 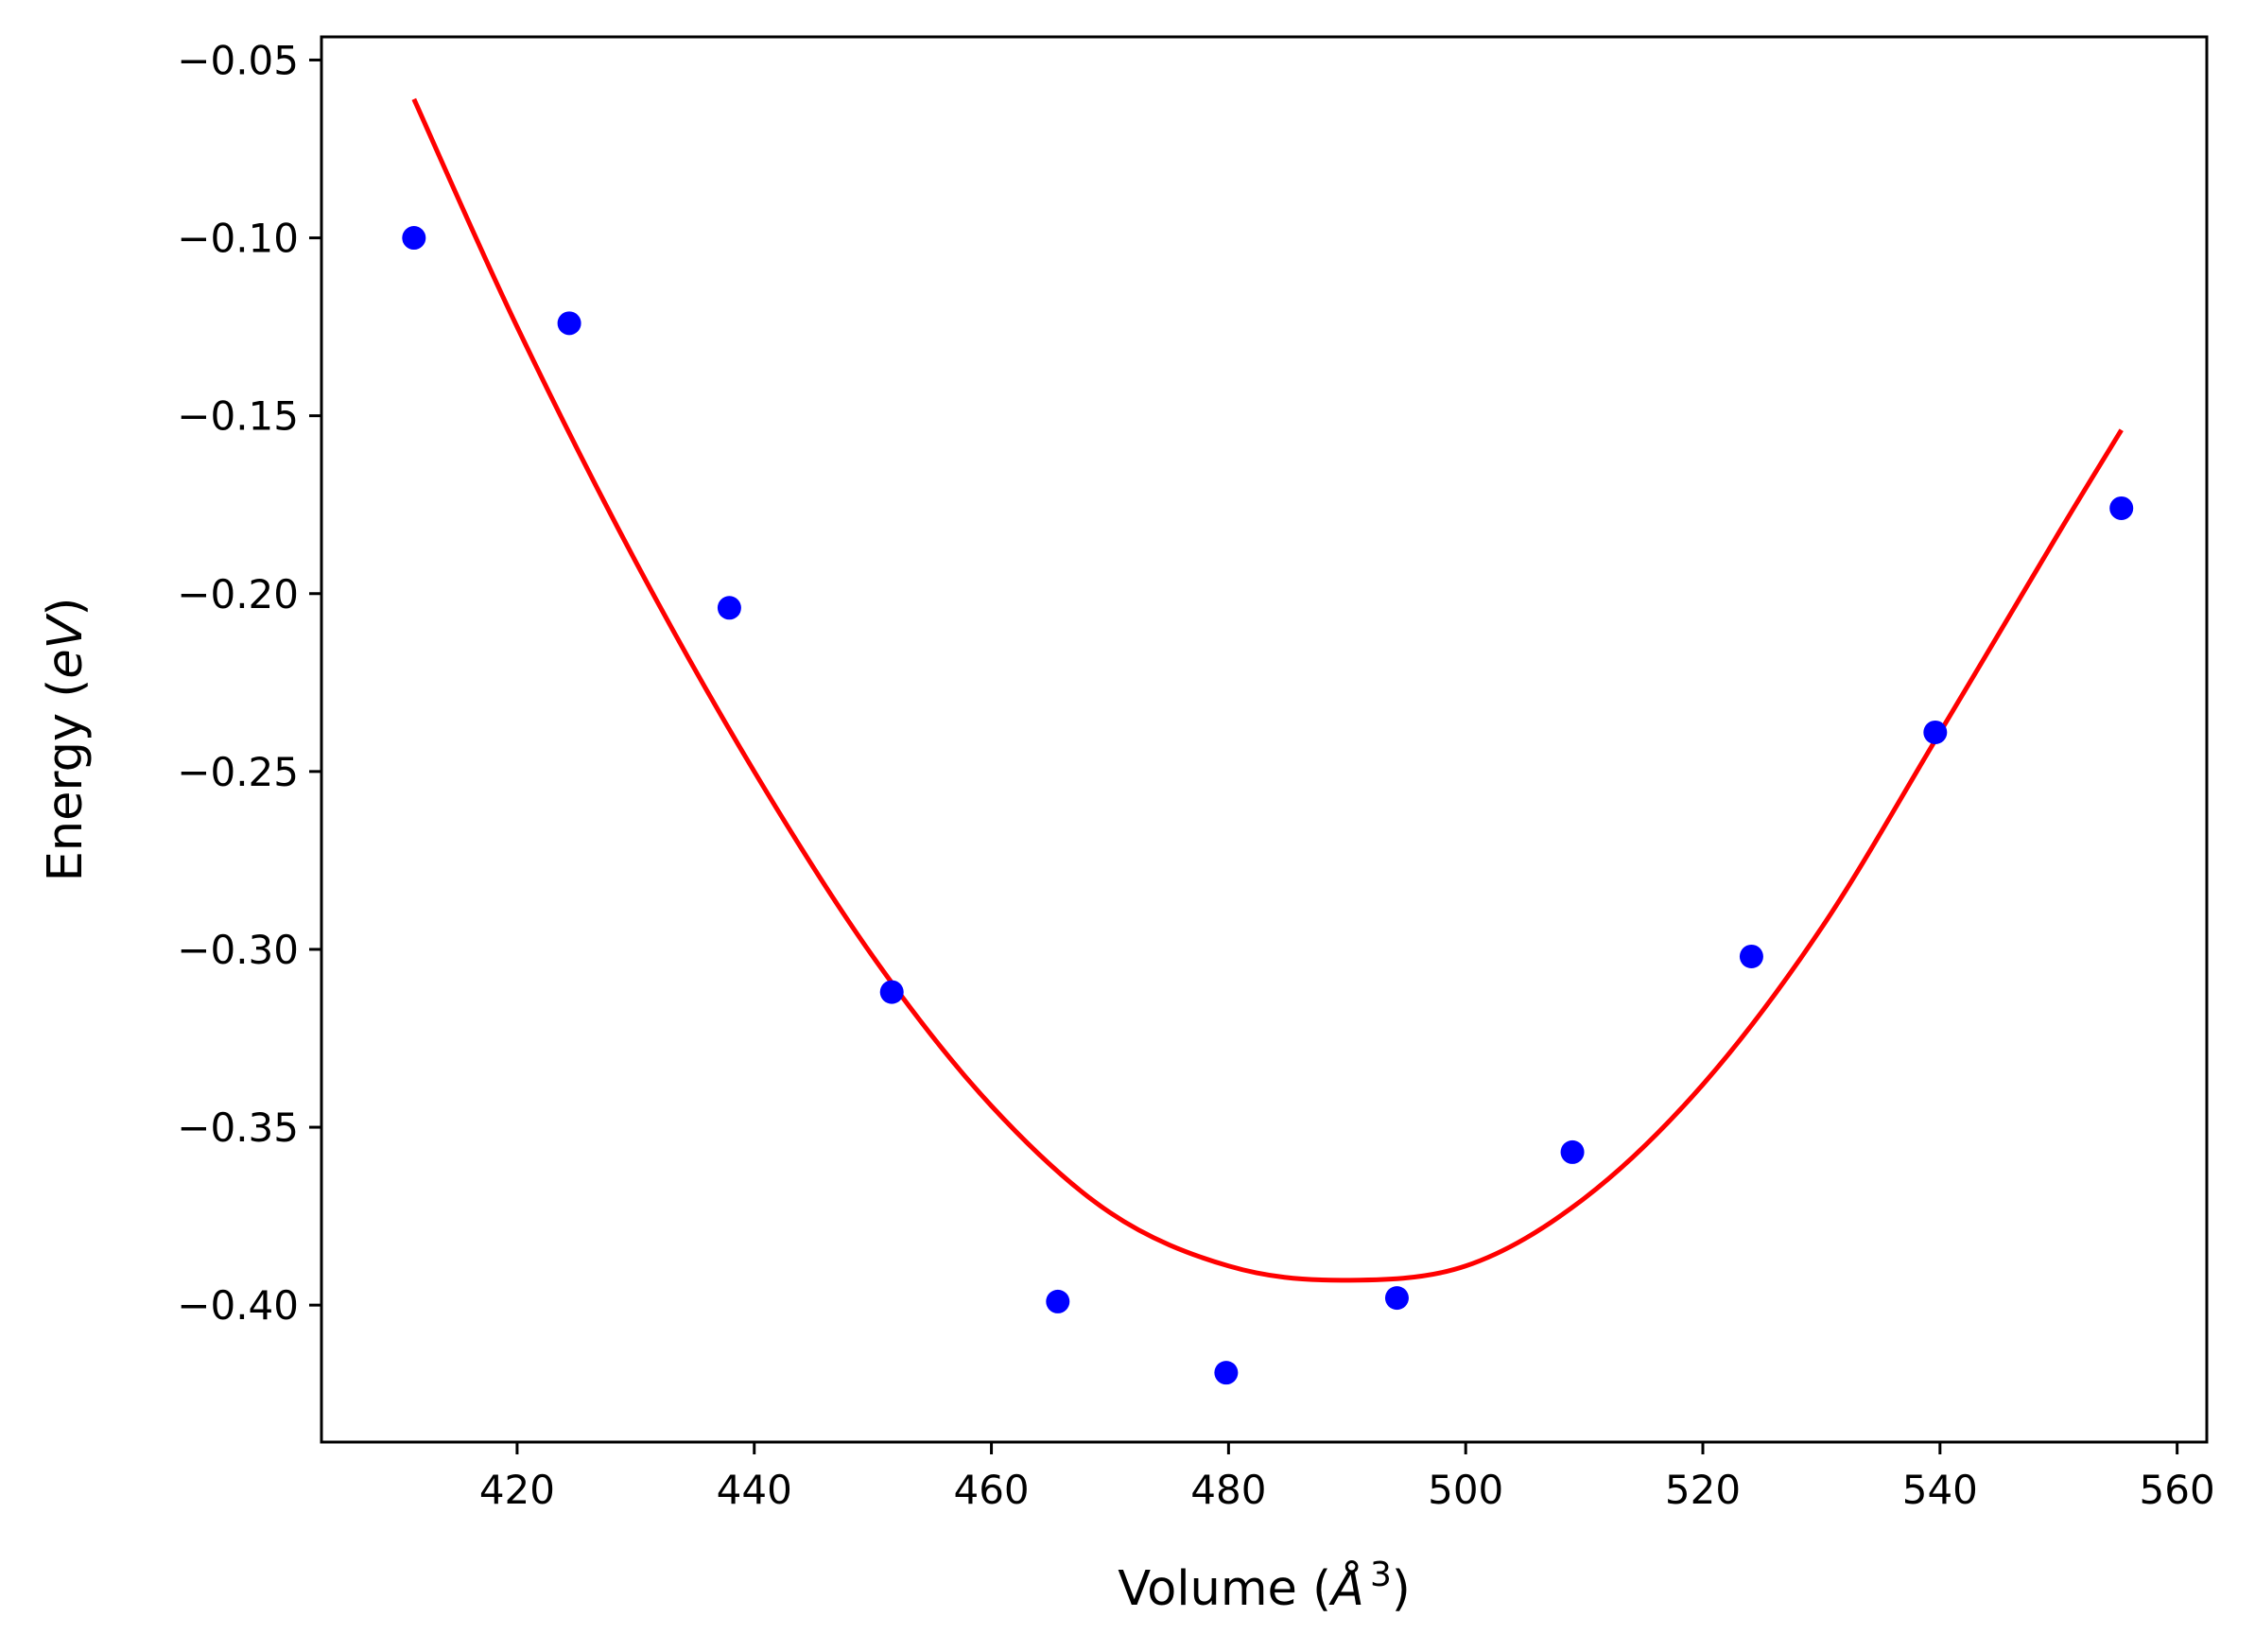 I want to click on y-tick-label: −0.40, so click(x=238, y=1306).